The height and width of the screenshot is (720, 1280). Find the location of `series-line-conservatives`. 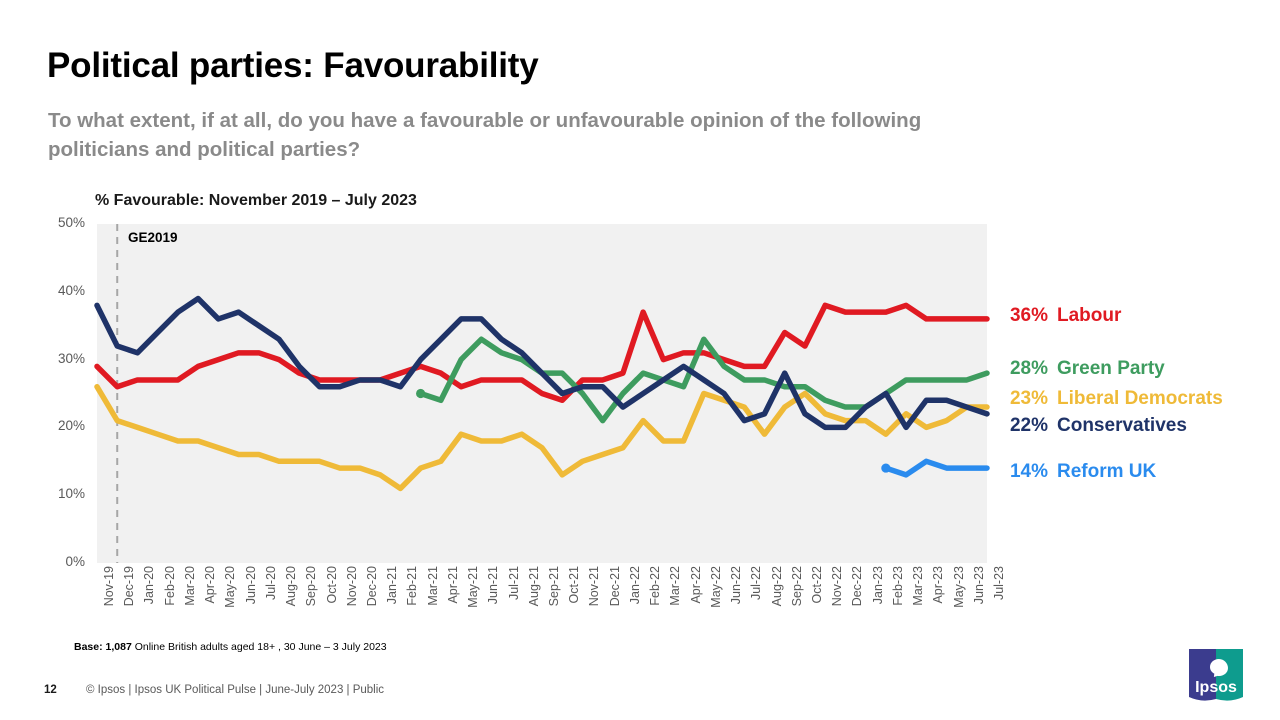

series-line-conservatives is located at coordinates (542, 363).